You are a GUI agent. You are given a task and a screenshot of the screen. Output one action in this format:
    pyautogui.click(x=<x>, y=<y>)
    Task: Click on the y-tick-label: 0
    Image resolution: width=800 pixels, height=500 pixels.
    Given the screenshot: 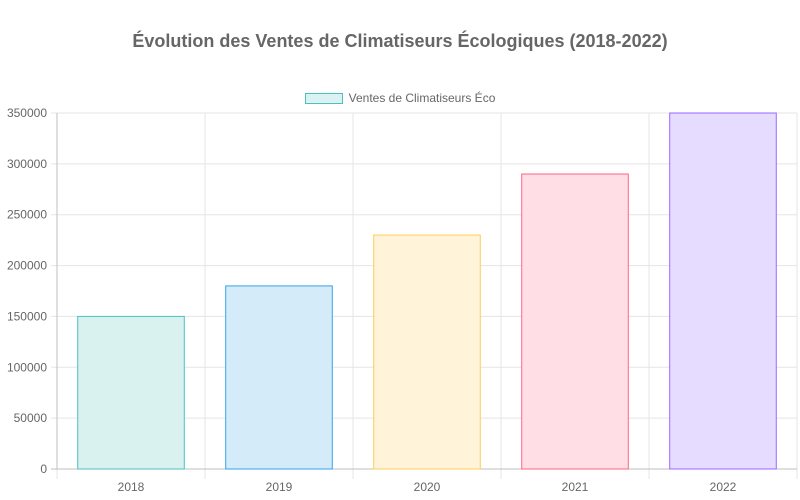 What is the action you would take?
    pyautogui.click(x=43, y=469)
    